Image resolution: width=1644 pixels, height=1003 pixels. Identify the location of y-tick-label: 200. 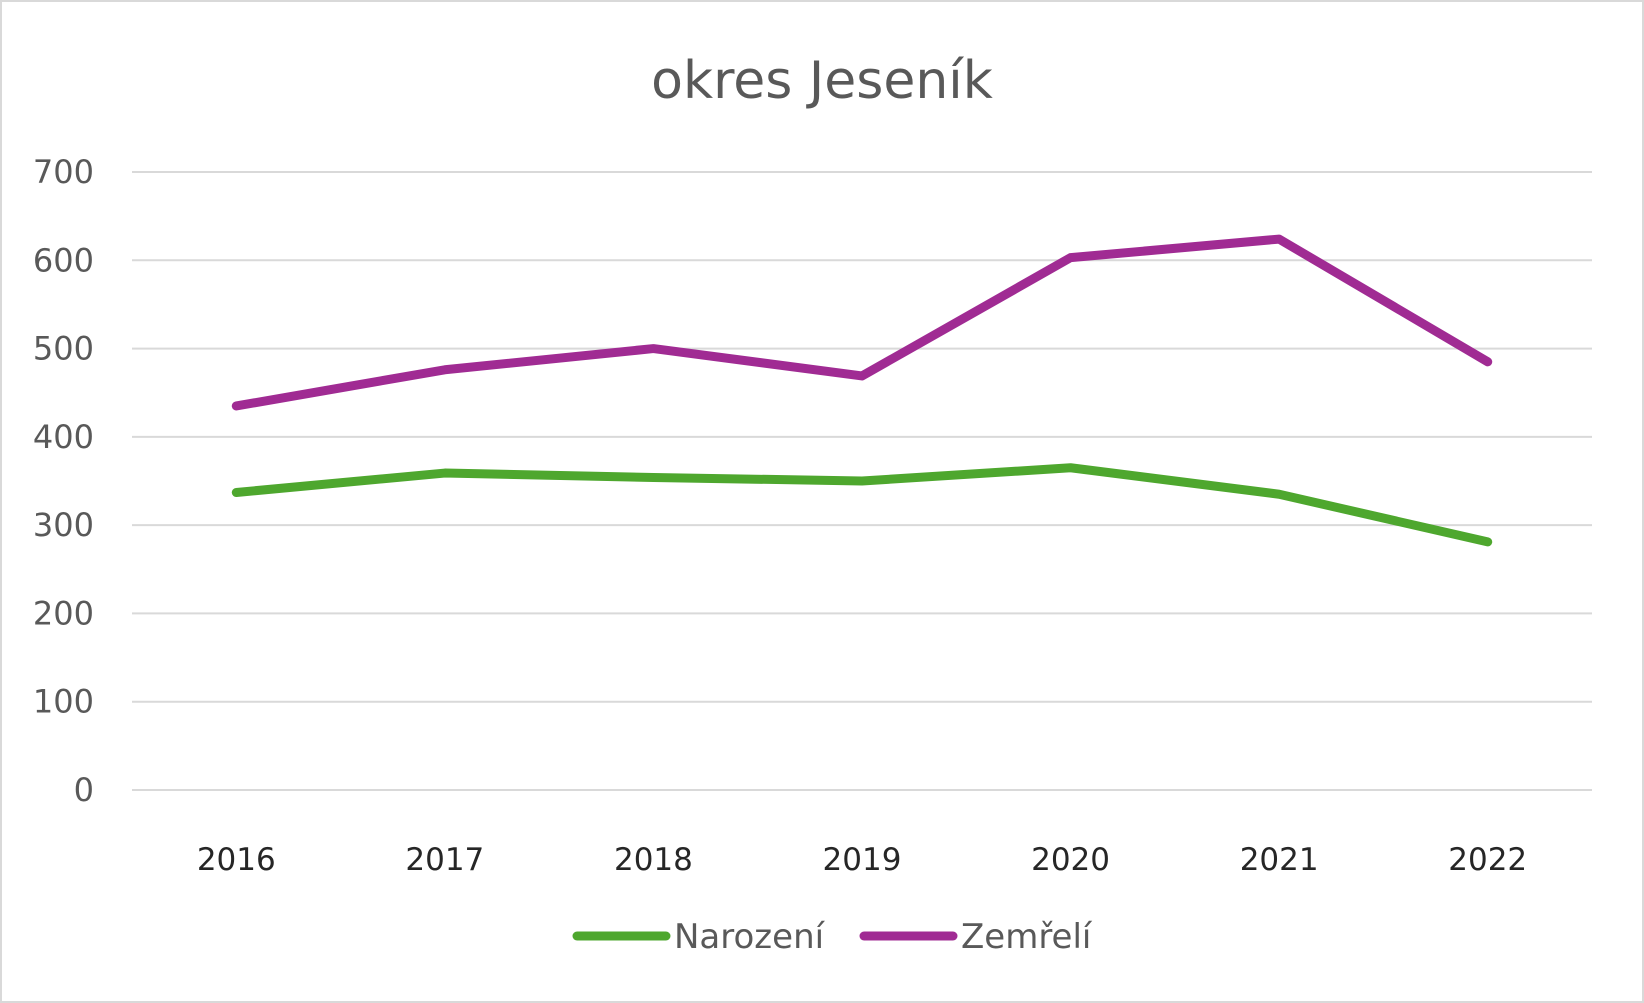
(63, 613).